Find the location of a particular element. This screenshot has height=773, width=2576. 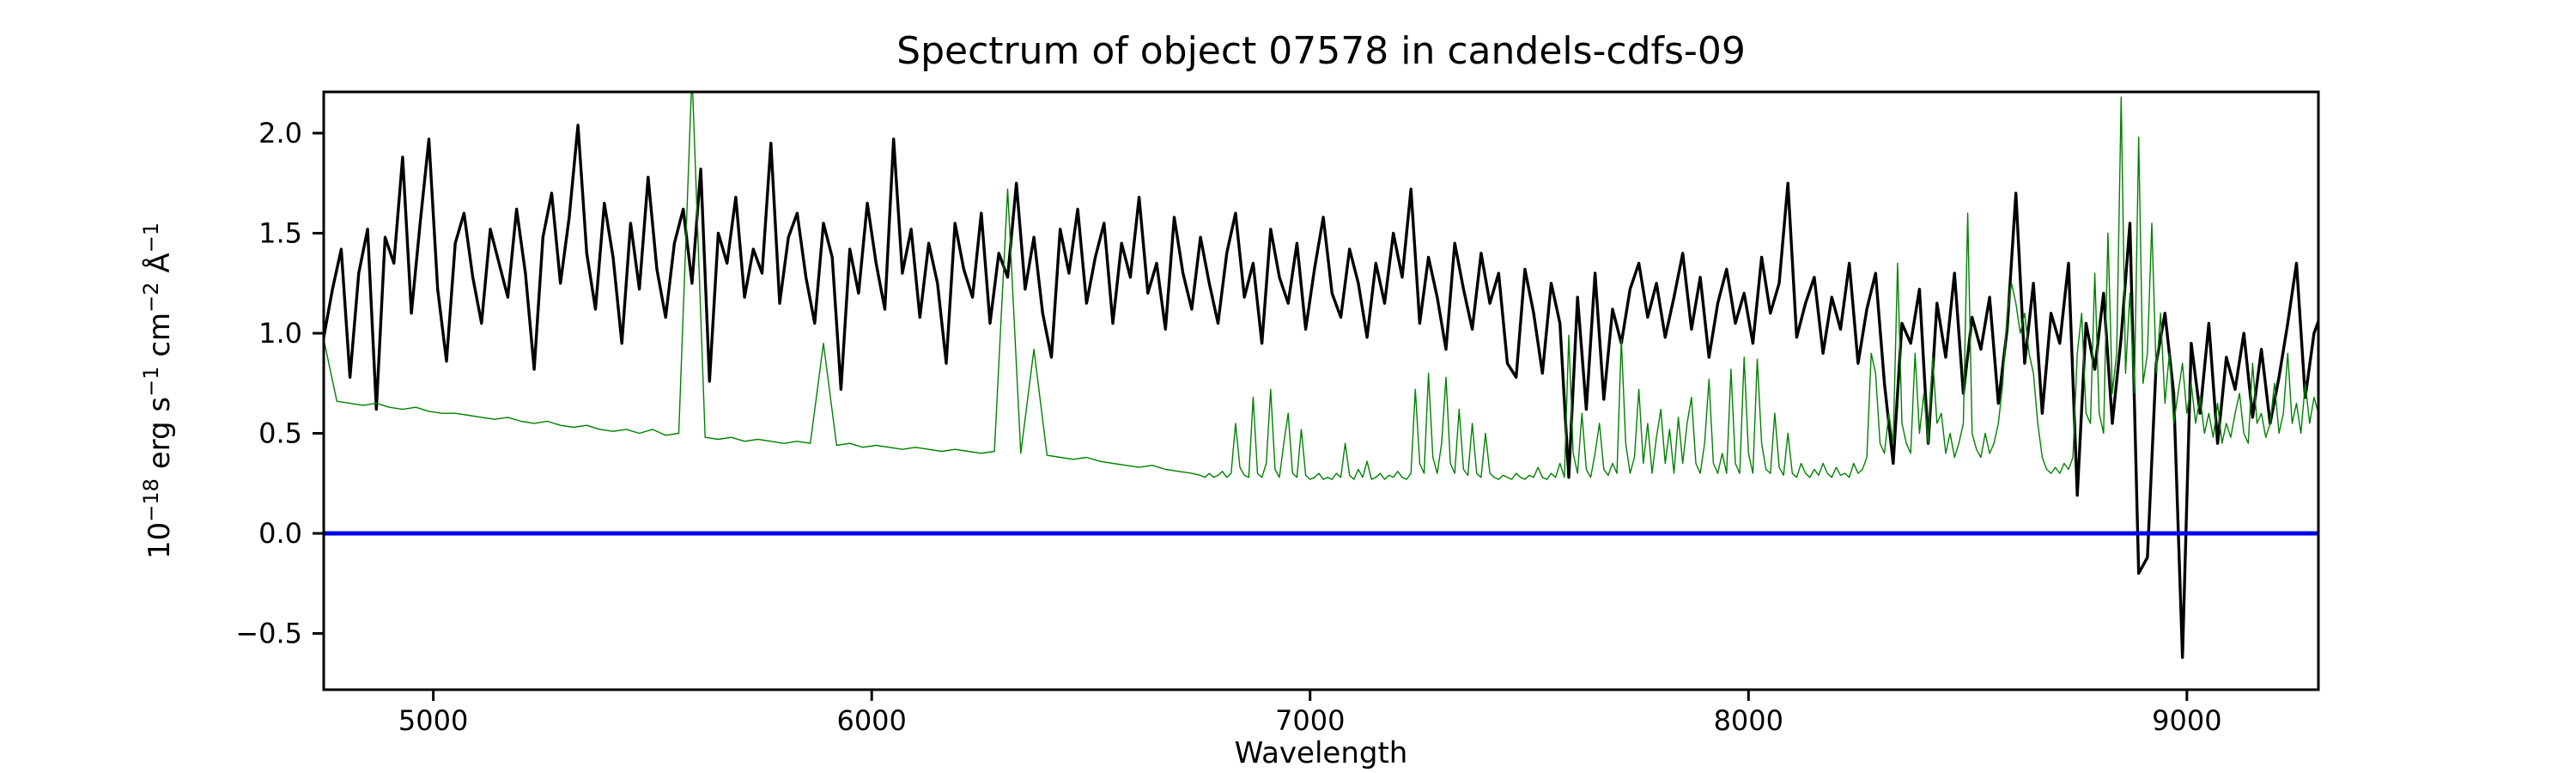

x-axis-ticks: 5000 6000 7000 8000 9000 is located at coordinates (1310, 713).